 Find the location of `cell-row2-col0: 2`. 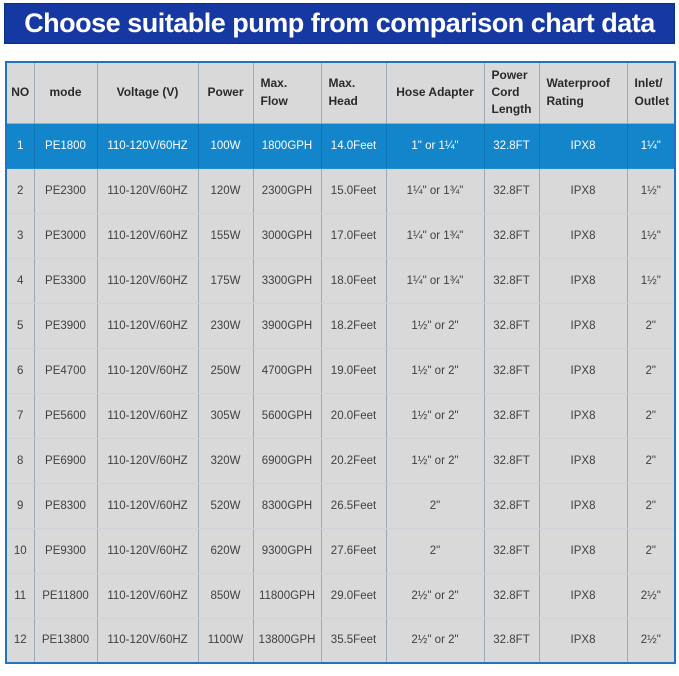

cell-row2-col0: 2 is located at coordinates (20, 190).